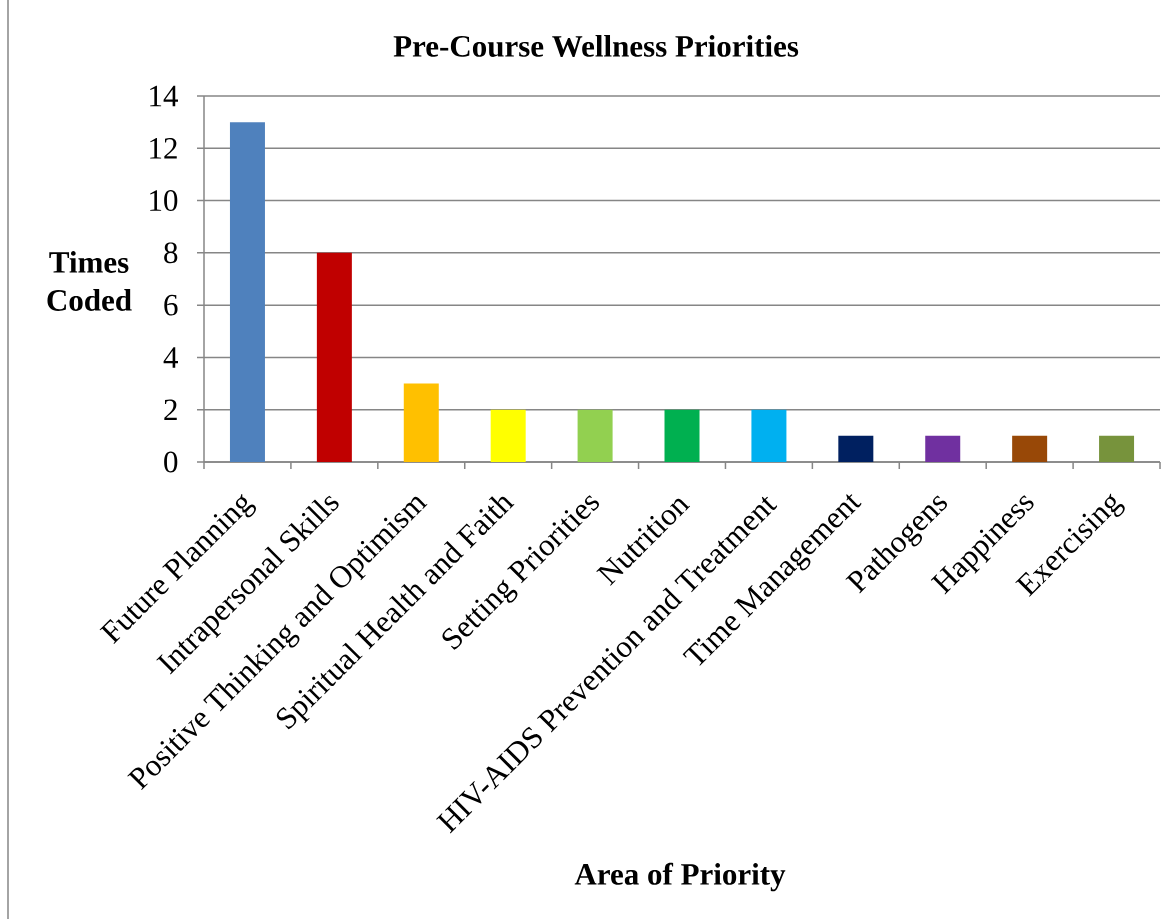 The width and height of the screenshot is (1174, 919). I want to click on y-tick-label: 0, so click(171, 462).